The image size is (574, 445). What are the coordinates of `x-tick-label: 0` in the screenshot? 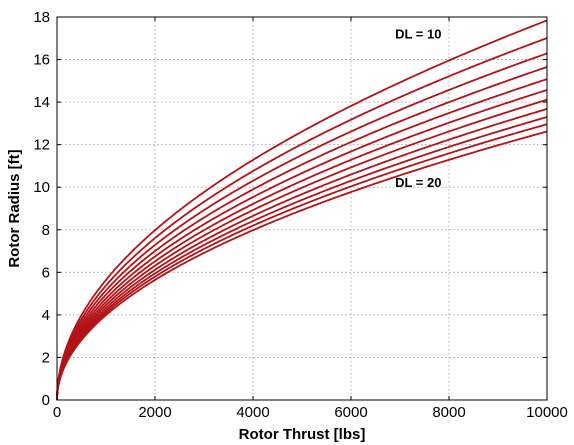 It's located at (57, 412).